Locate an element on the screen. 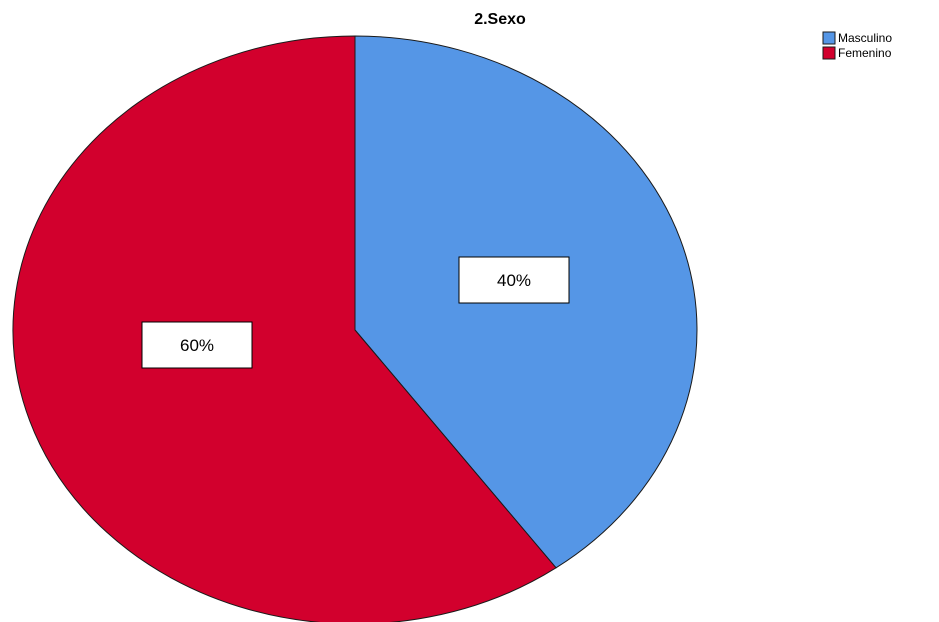  data-label-masculino: 40% is located at coordinates (514, 280).